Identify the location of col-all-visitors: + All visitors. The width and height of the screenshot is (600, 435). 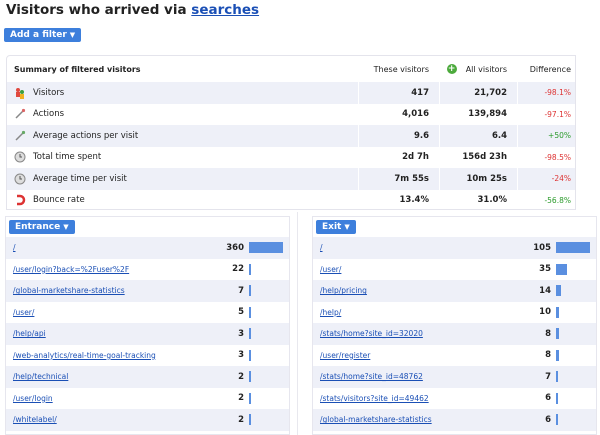
(468, 69).